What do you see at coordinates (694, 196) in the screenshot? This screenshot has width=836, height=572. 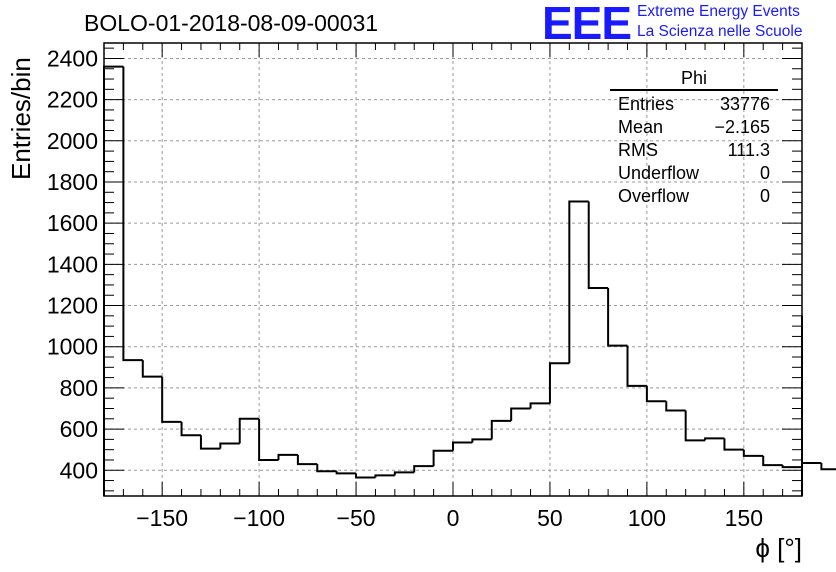 I see `stats-row-overflow: Overflow 0` at bounding box center [694, 196].